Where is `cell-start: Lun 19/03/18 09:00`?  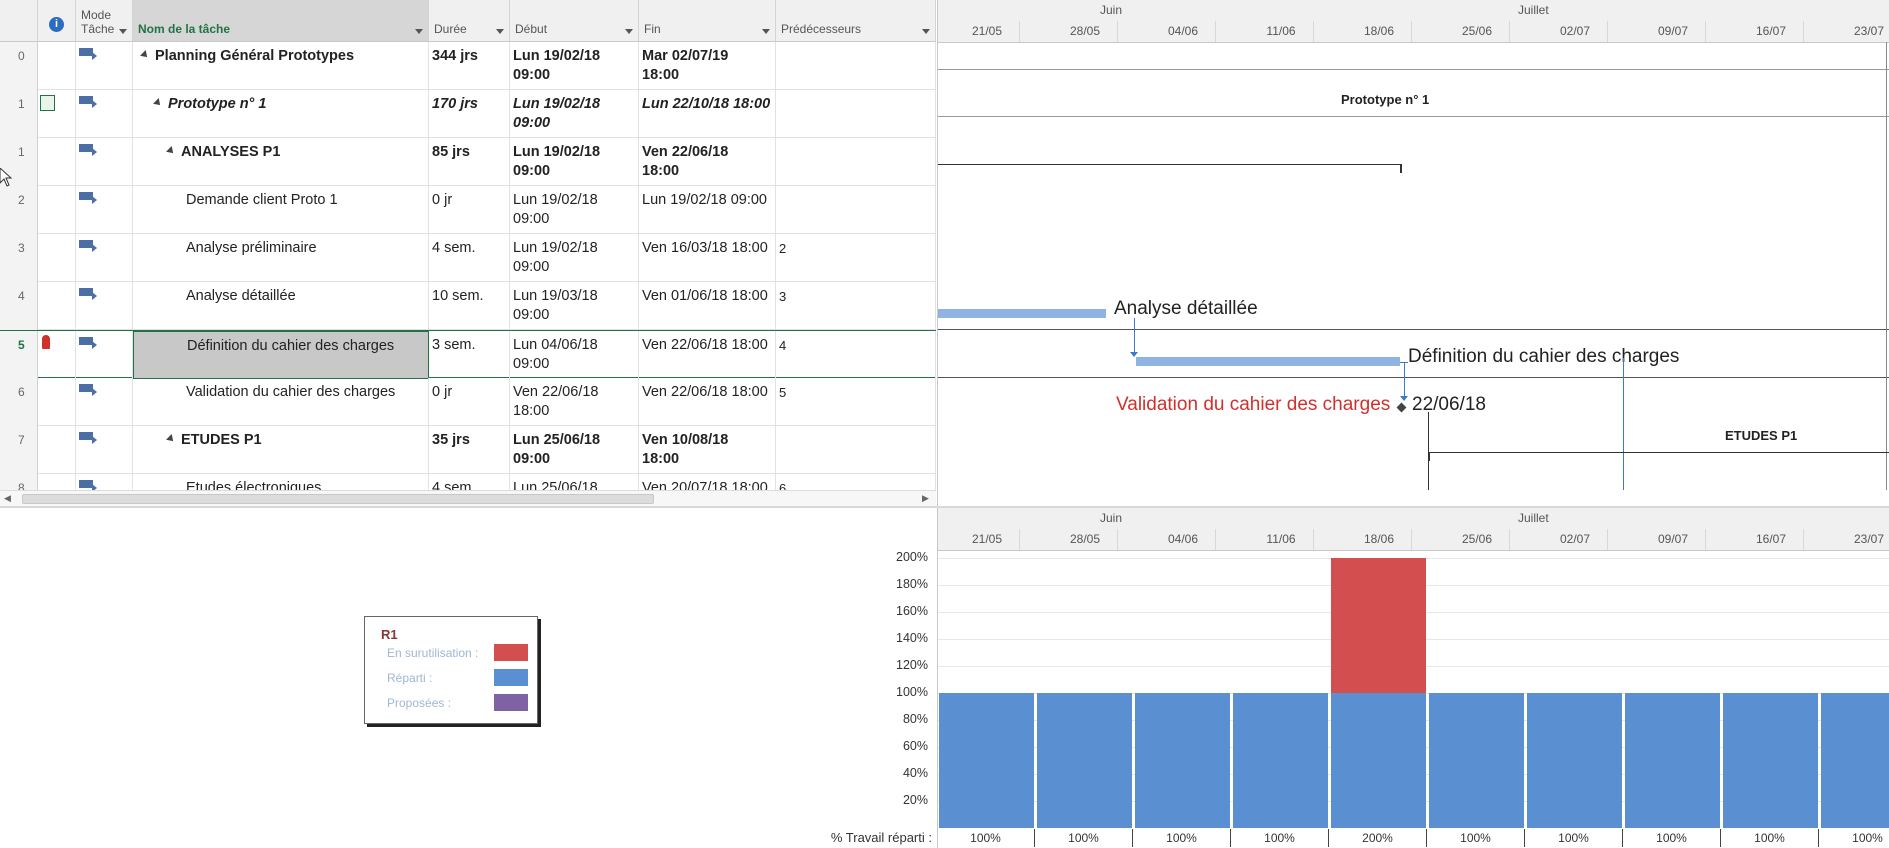
cell-start: Lun 19/03/18 09:00 is located at coordinates (574, 306).